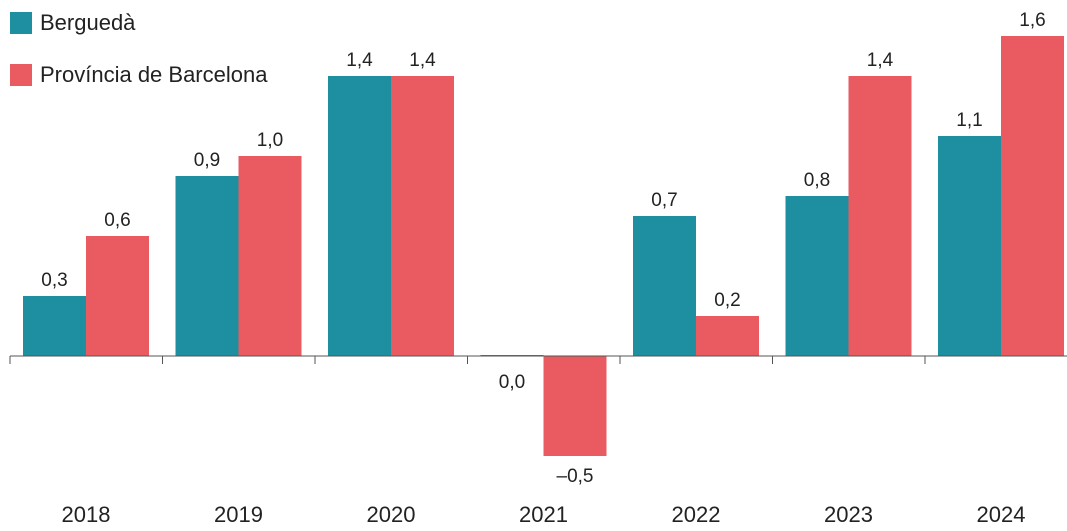 The width and height of the screenshot is (1067, 531). Describe the element at coordinates (880, 60) in the screenshot. I see `value-label-provincia-2023: 1,4` at that location.